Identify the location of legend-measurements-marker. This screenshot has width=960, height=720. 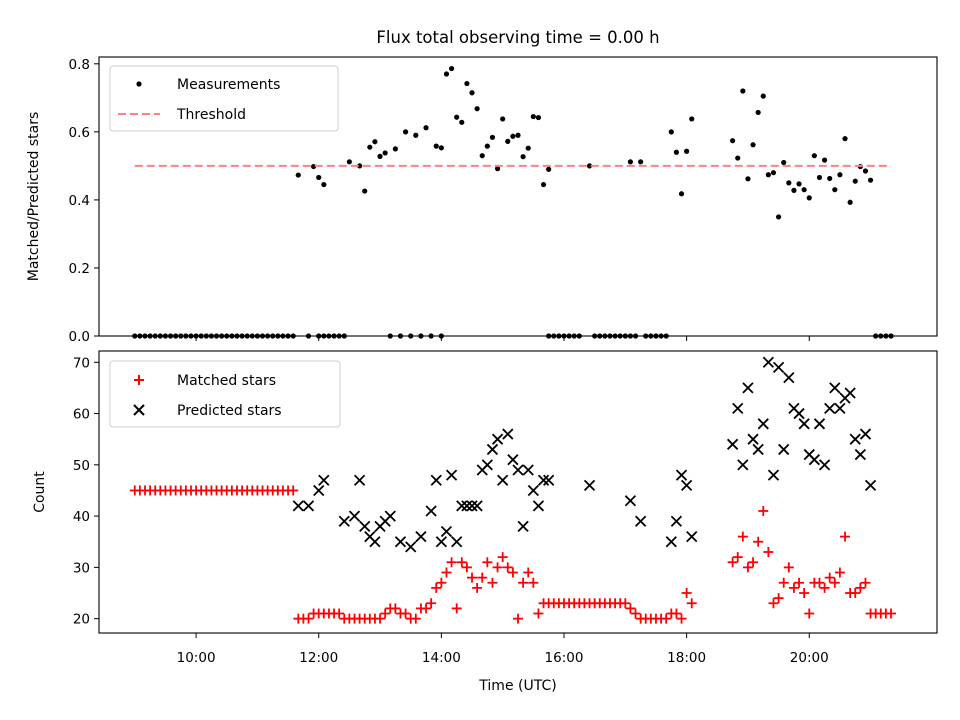
(139, 84).